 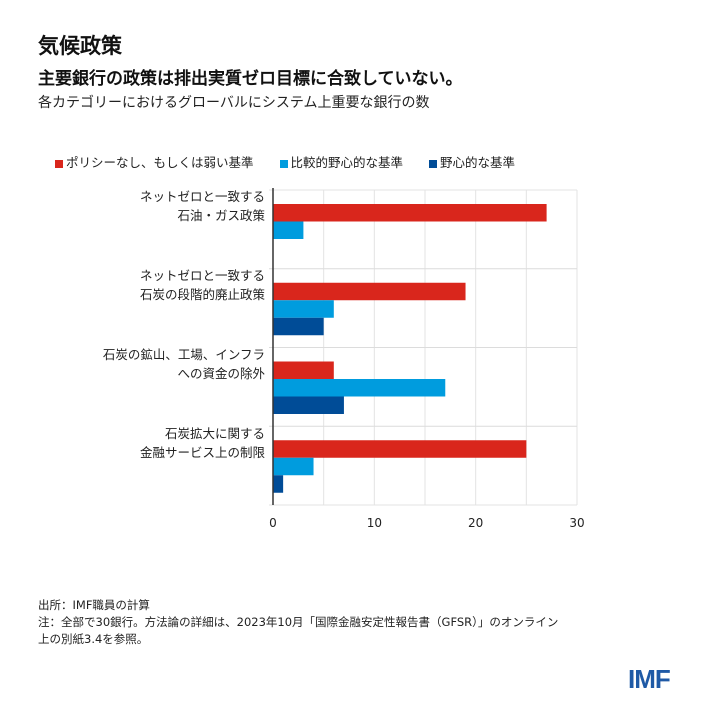 What do you see at coordinates (273, 523) in the screenshot?
I see `x-tick-label: 0` at bounding box center [273, 523].